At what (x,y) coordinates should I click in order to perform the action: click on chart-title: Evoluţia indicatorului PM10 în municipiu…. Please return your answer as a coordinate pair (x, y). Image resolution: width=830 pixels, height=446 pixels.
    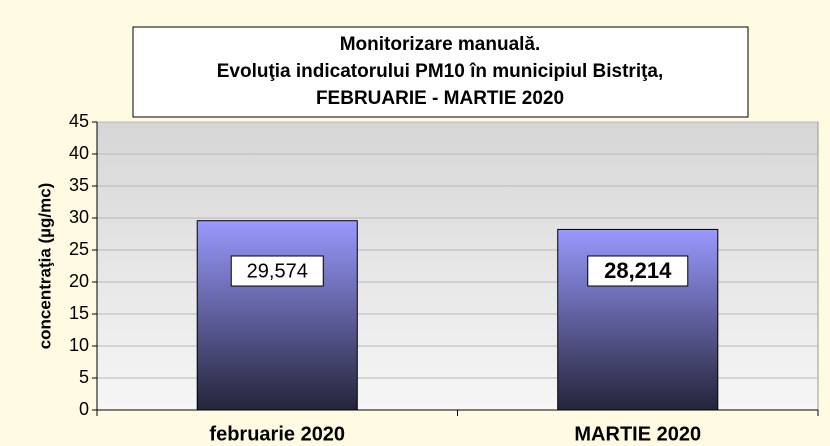
    Looking at the image, I should click on (440, 71).